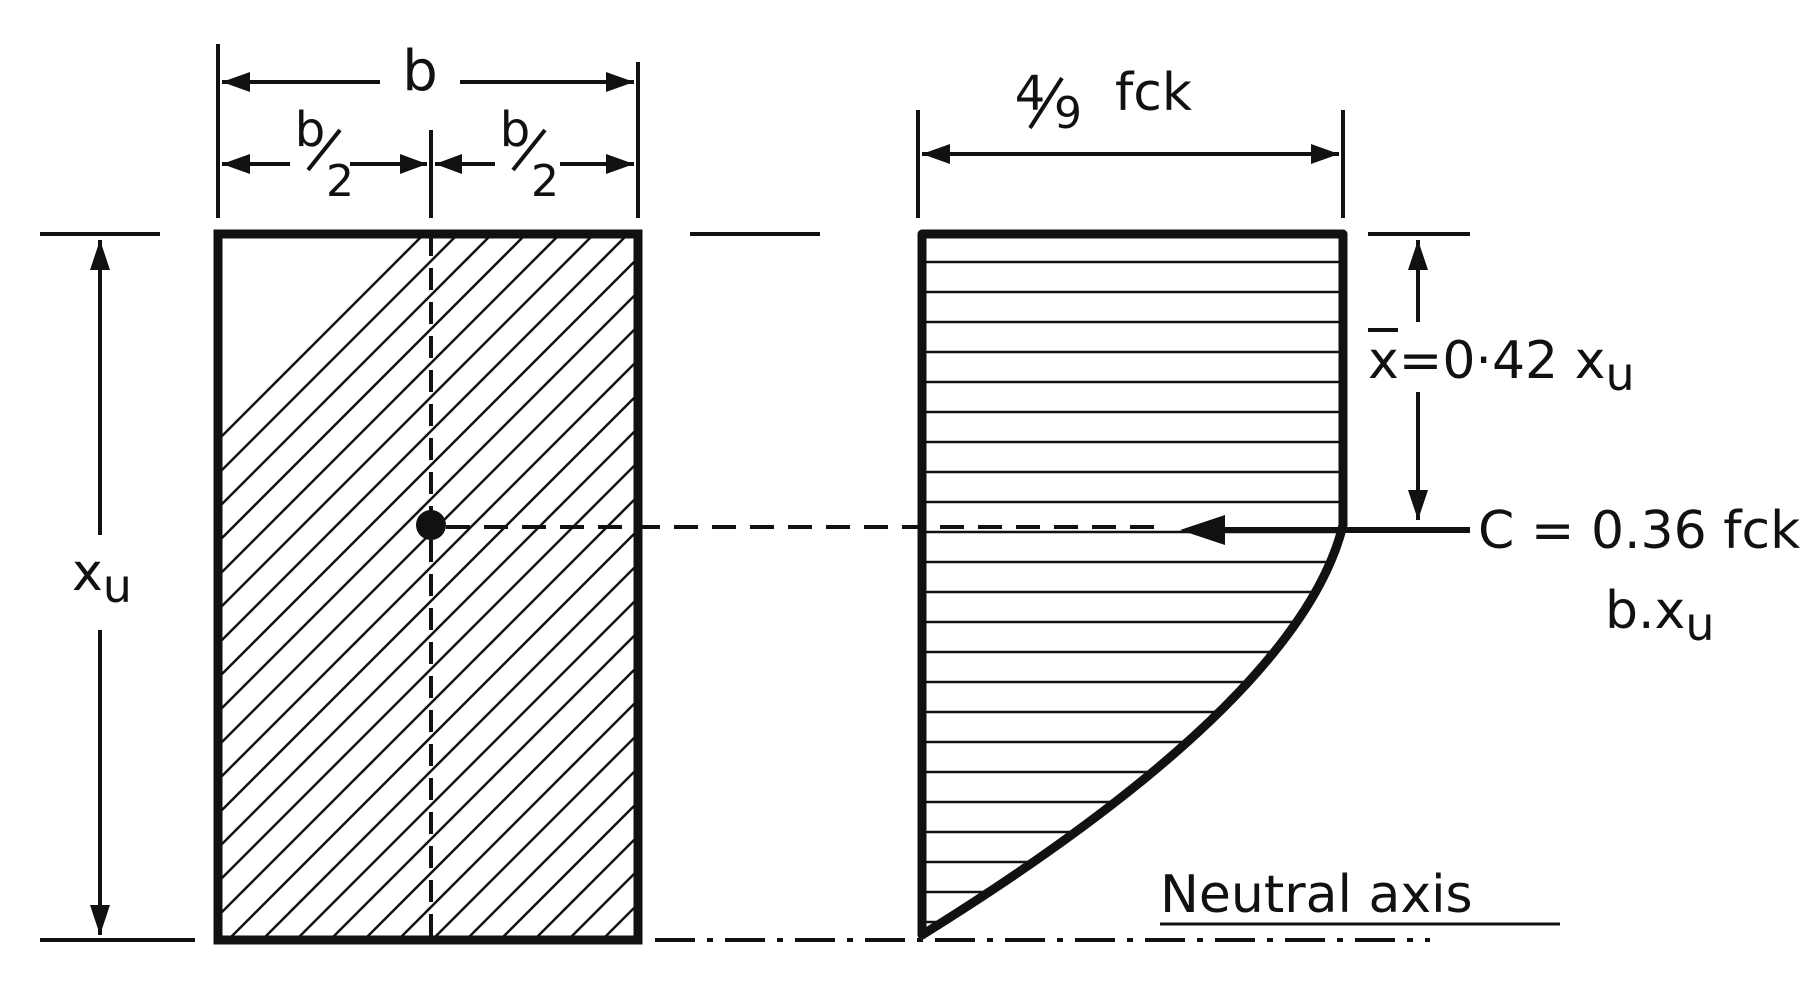 This screenshot has height=984, width=1815. What do you see at coordinates (1316, 895) in the screenshot?
I see `neutral-axis-label: Neutral axis` at bounding box center [1316, 895].